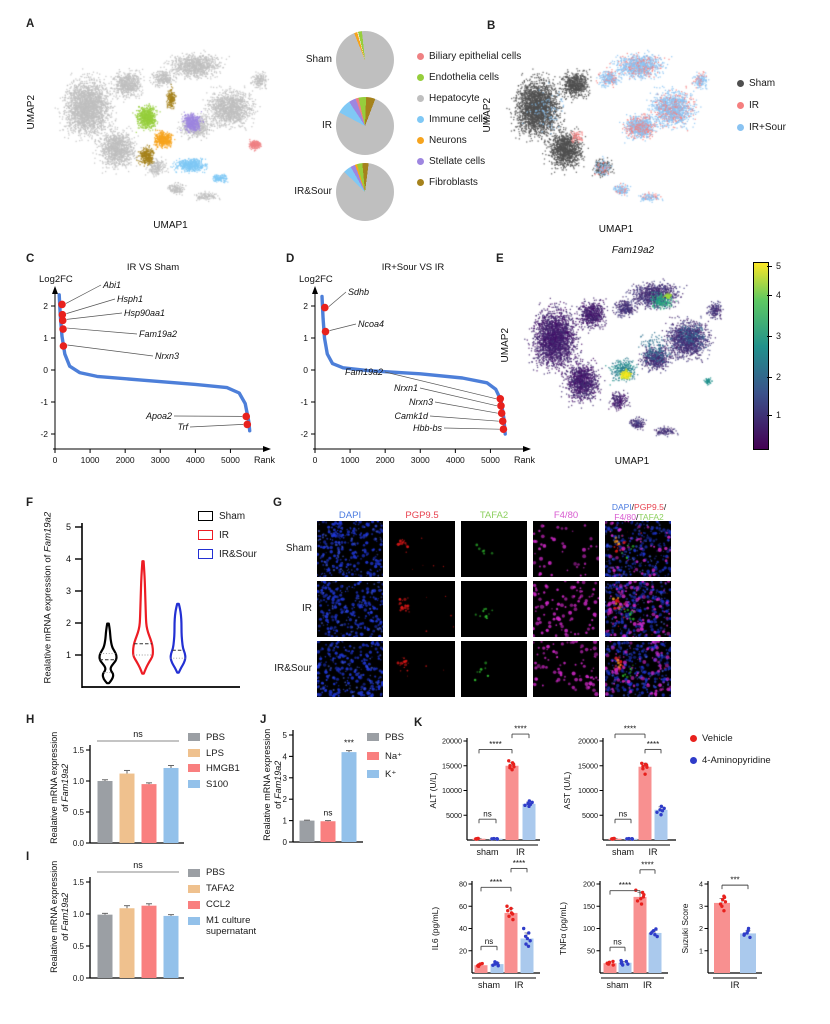  What do you see at coordinates (30, 24) in the screenshot?
I see `panel-letter-a: A` at bounding box center [30, 24].